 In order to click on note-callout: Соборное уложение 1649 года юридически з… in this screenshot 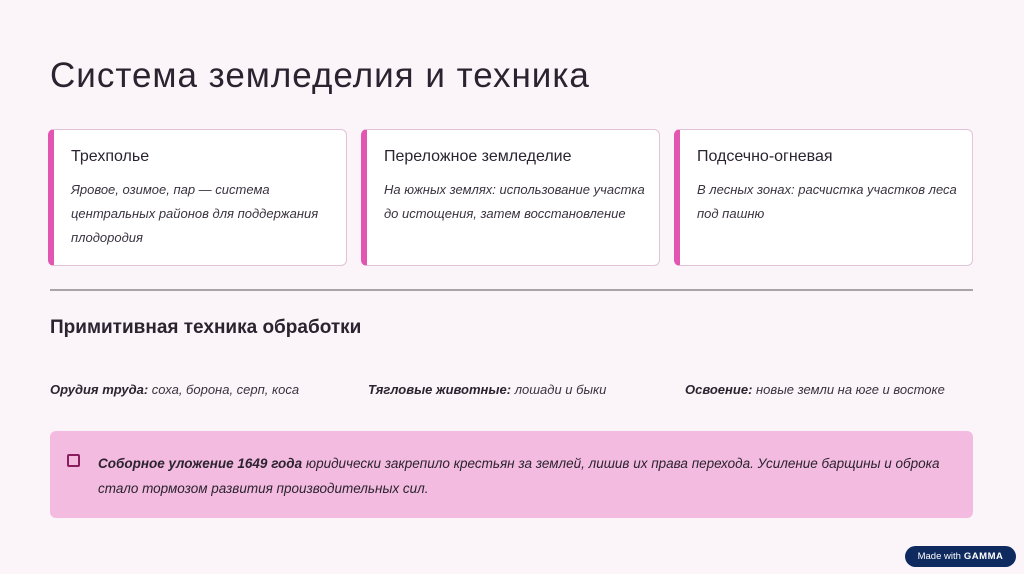, I will do `click(511, 474)`.